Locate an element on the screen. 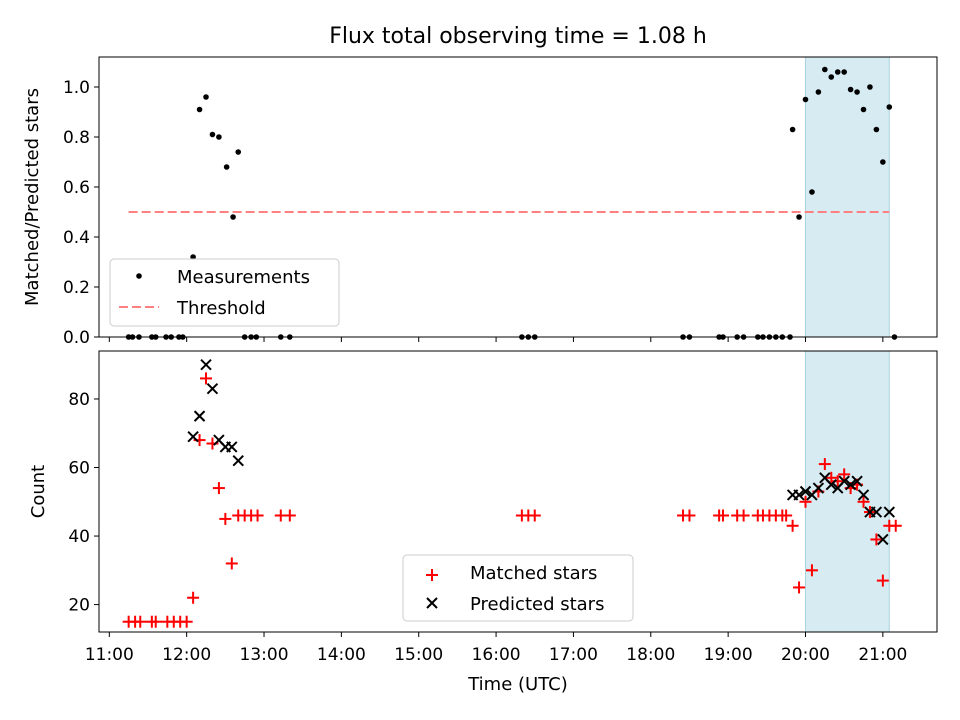  x-tick-label: 21:00 is located at coordinates (882, 655).